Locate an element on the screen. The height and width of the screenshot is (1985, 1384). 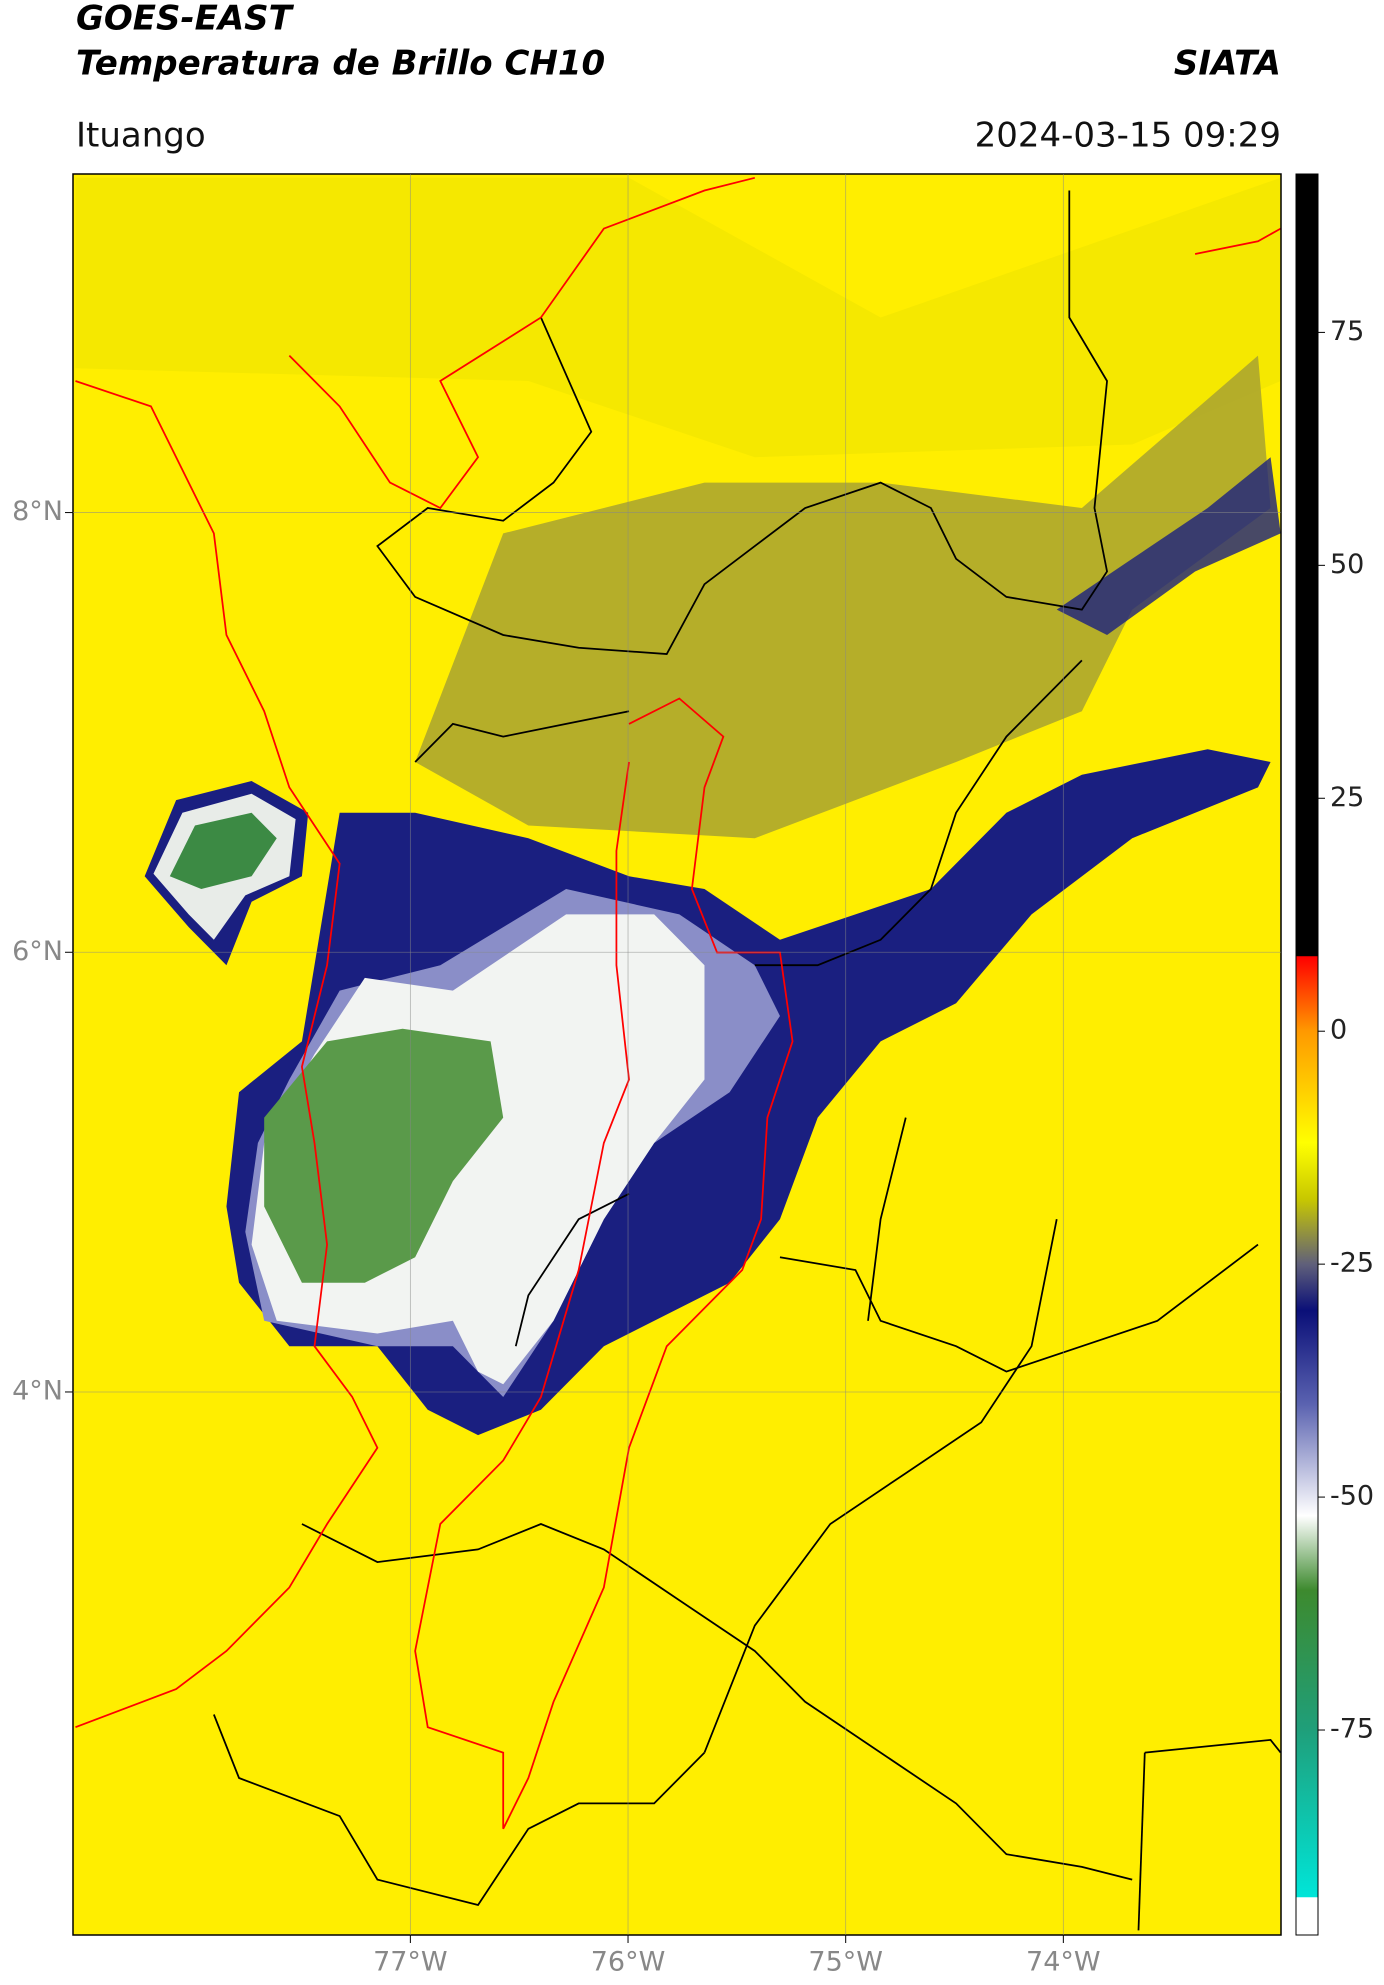
title-satellite: GOES-EAST is located at coordinates (185, 19).